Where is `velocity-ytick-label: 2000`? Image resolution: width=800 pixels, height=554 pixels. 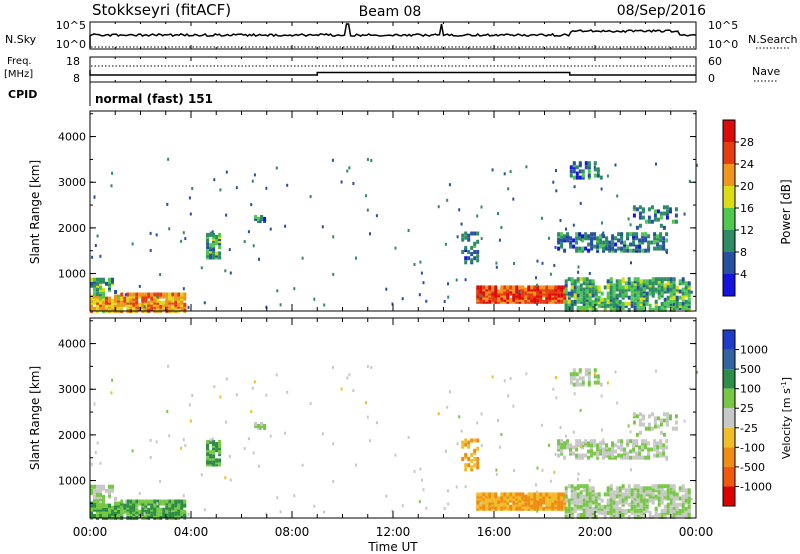 velocity-ytick-label: 2000 is located at coordinates (72, 435).